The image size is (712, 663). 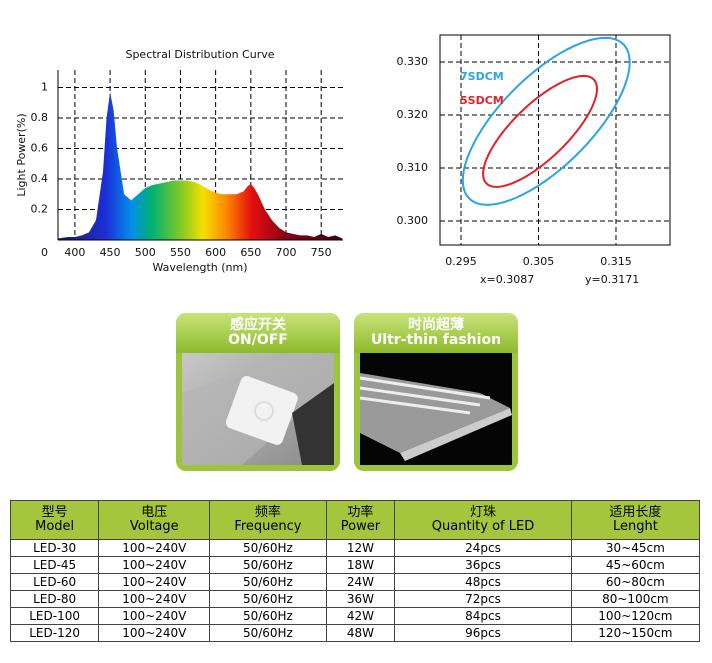 I want to click on y-axis-label: Light Power(%), so click(x=21, y=154).